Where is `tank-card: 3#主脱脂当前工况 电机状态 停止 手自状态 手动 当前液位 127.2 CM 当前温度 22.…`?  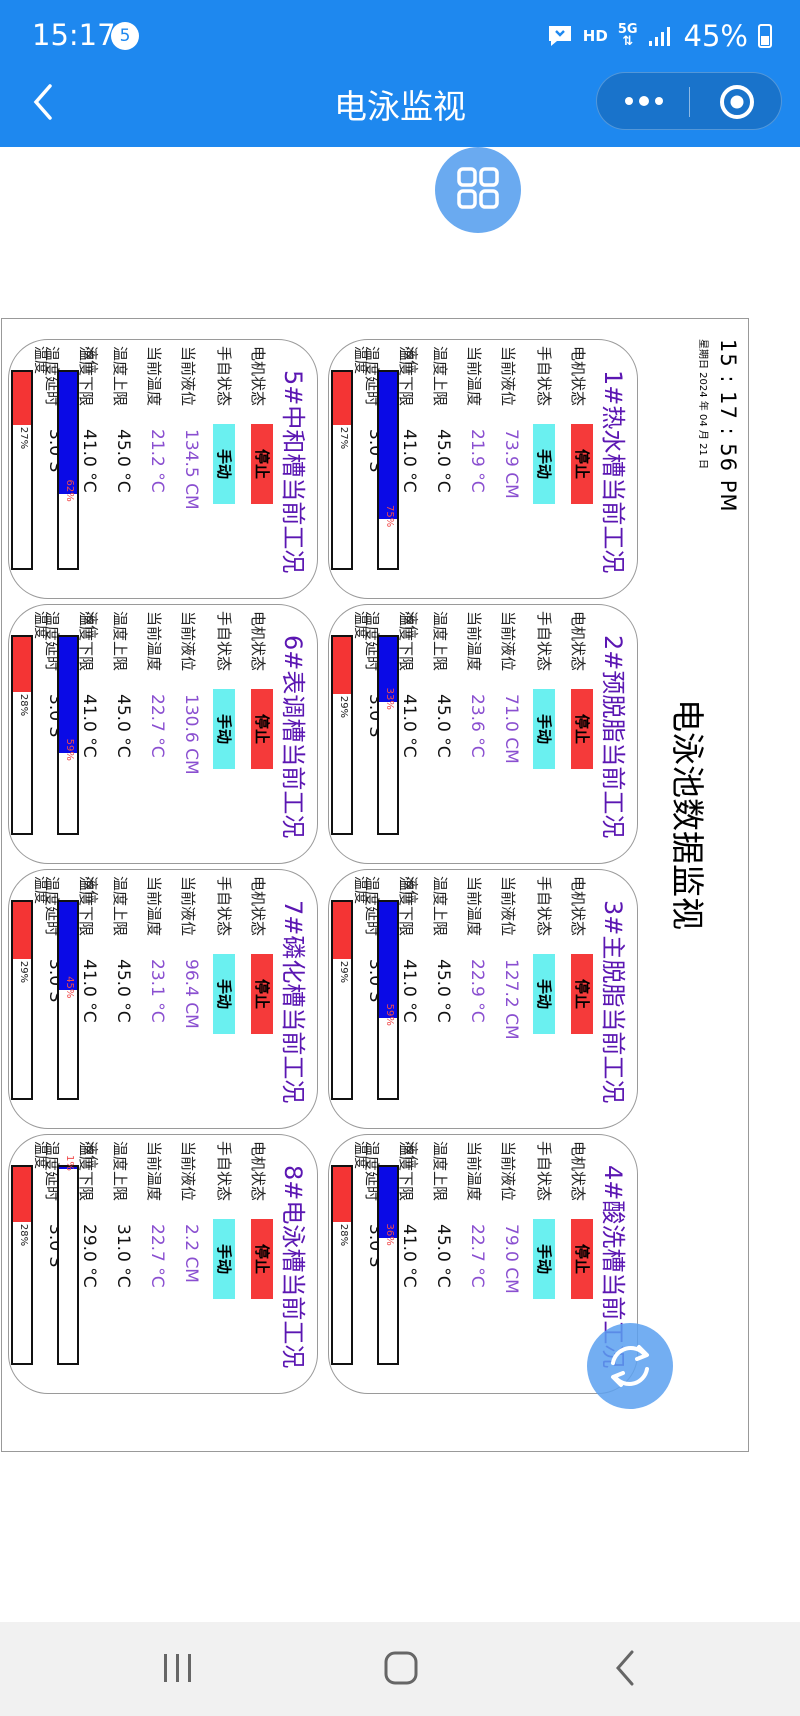 tank-card: 3#主脱脂当前工况 电机状态 停止 手自状态 手动 当前液位 127.2 CM 当前温度 22.… is located at coordinates (483, 999).